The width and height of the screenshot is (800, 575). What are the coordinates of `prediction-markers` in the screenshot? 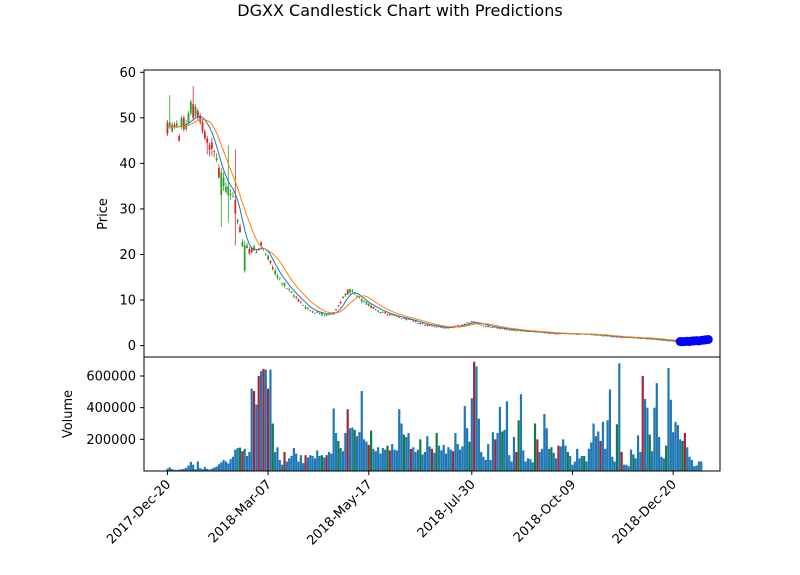 It's located at (694, 340).